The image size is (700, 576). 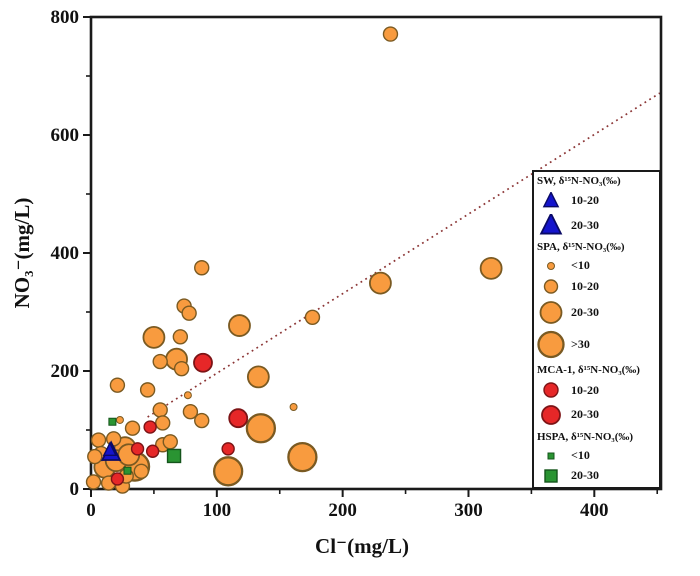 I want to click on y-axis-label: NO₃⁻(mg/L), so click(x=22, y=253).